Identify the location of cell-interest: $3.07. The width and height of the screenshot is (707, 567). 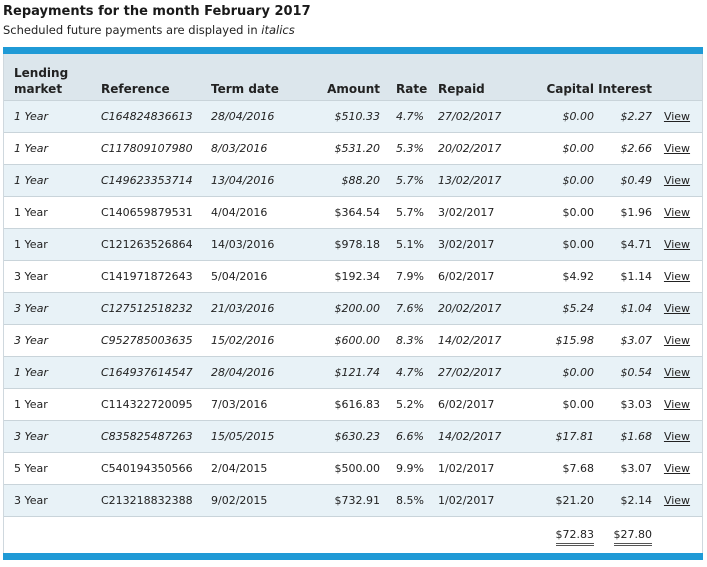
(623, 340).